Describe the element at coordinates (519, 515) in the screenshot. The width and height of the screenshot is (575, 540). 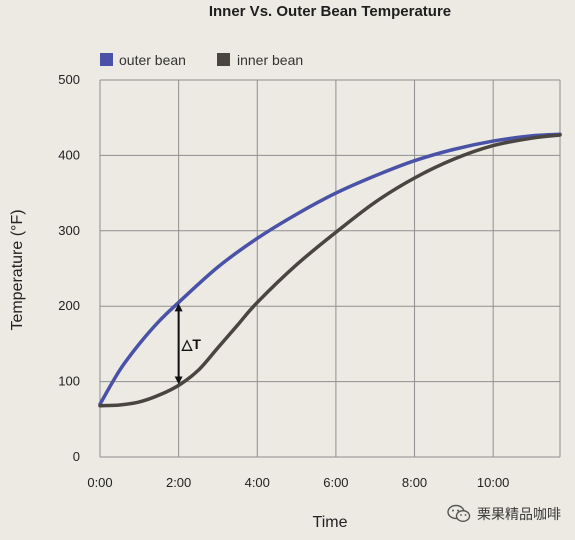
I see `watermark-text: 栗果精品咖啡` at that location.